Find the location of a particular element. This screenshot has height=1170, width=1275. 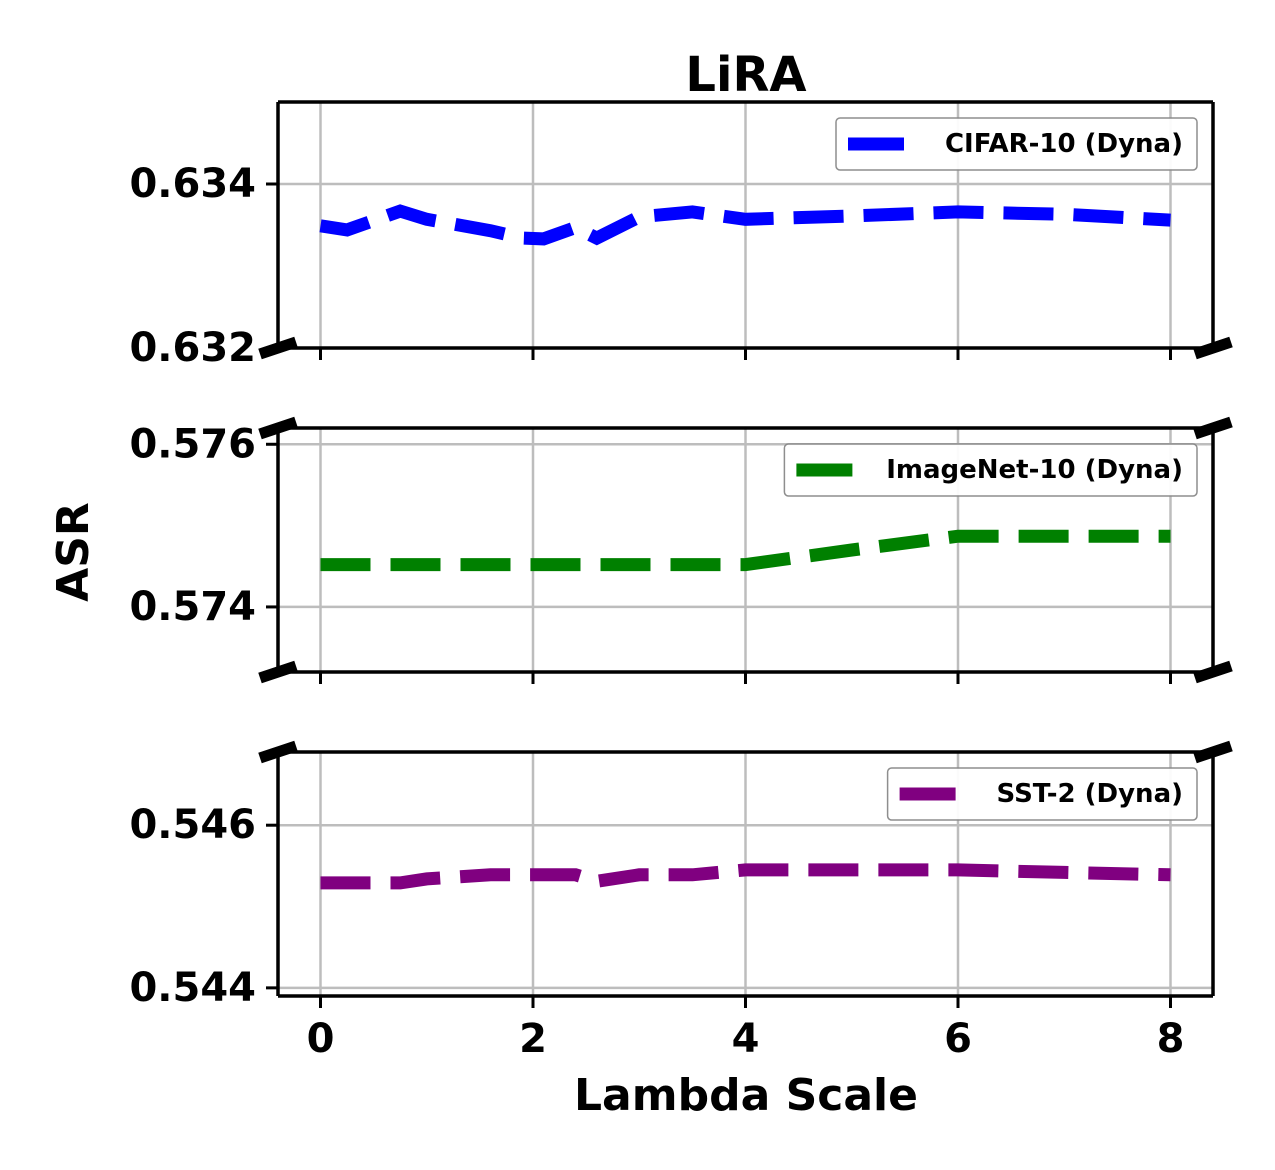

legend-1: ImageNet-10 (Dyna) is located at coordinates (990, 470).